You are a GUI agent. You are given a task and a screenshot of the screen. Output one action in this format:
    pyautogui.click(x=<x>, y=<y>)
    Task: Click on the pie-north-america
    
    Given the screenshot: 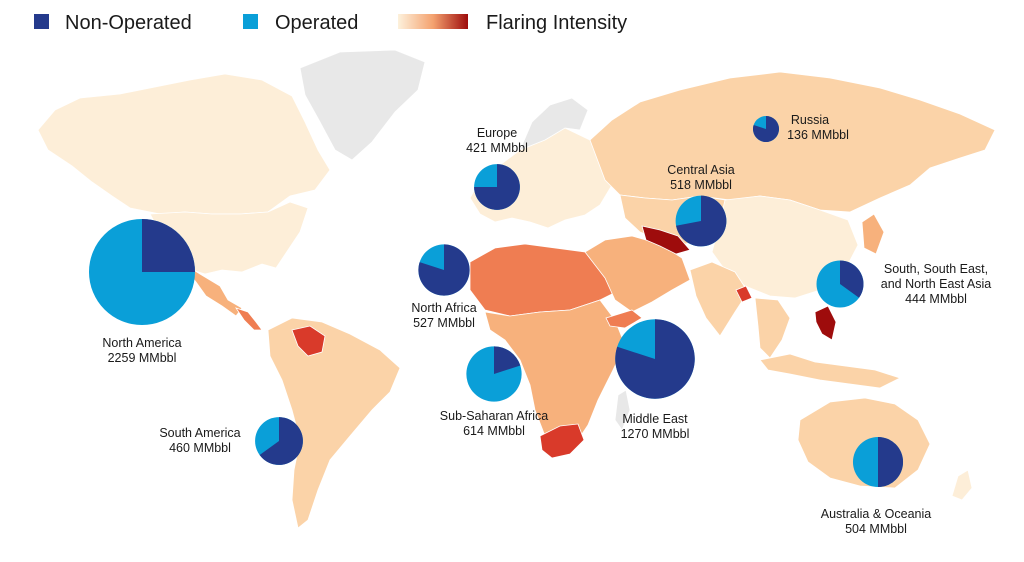 What is the action you would take?
    pyautogui.click(x=142, y=272)
    